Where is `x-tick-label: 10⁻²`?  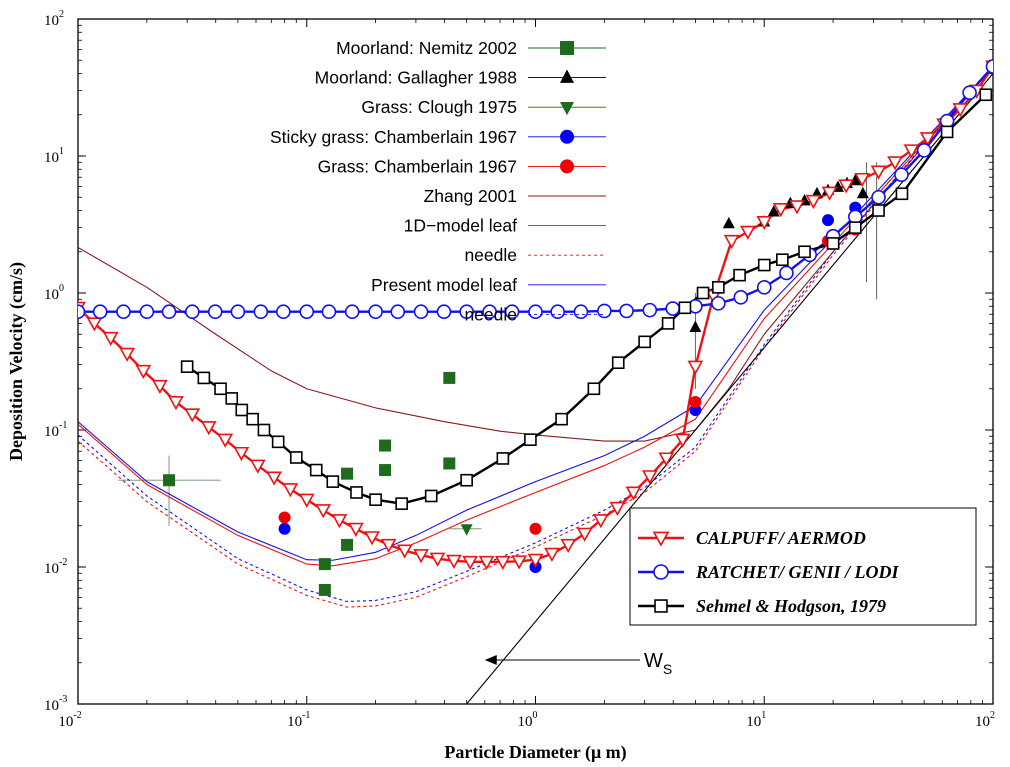
x-tick-label: 10⁻² is located at coordinates (69, 720).